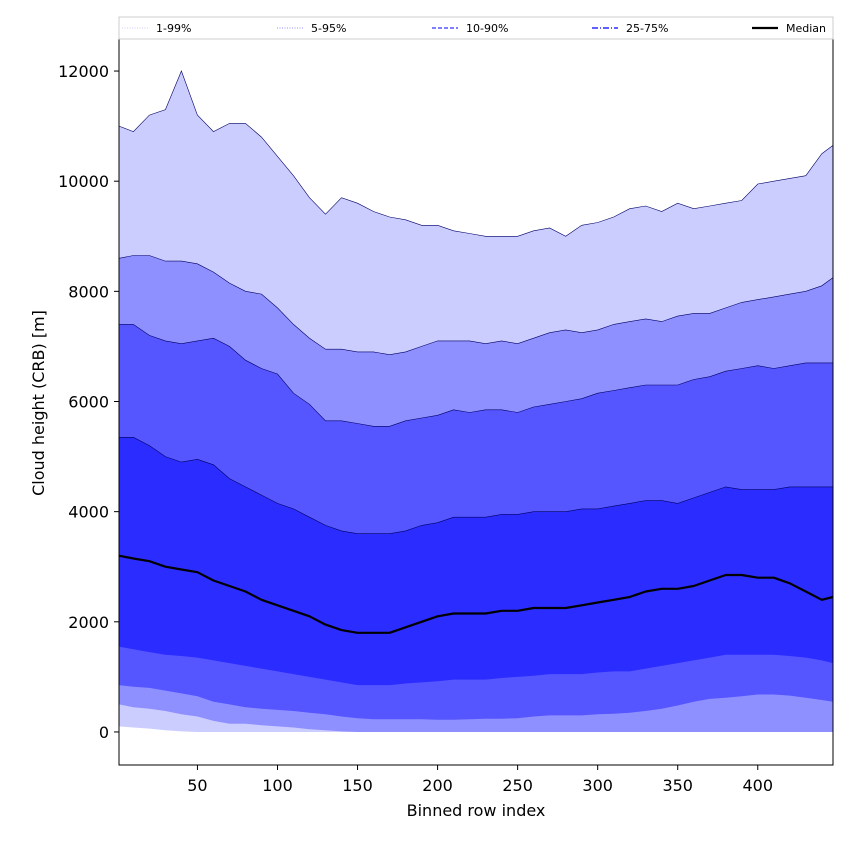  What do you see at coordinates (173, 28) in the screenshot?
I see `legend-label: 1-99%` at bounding box center [173, 28].